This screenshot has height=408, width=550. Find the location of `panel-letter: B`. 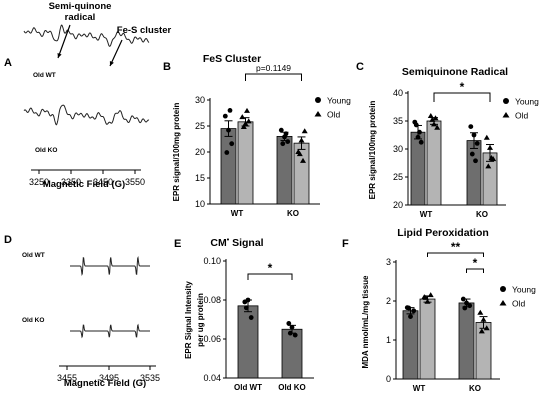

panel-letter: B is located at coordinates (167, 67).